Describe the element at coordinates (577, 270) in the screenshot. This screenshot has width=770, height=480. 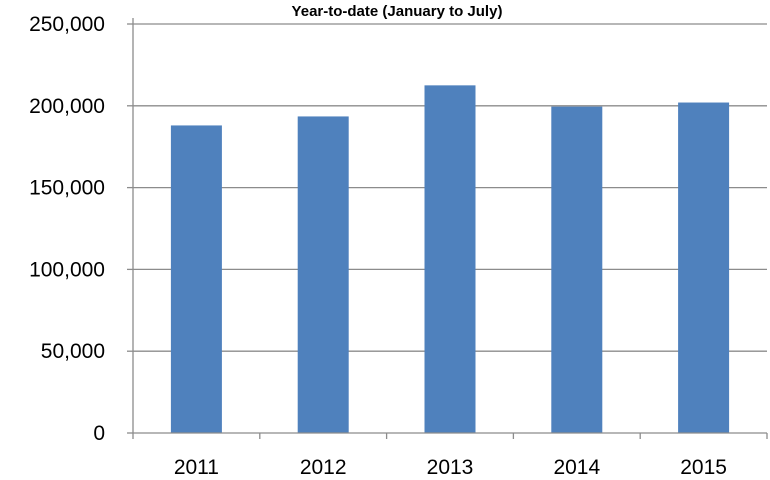
I see `bar-2014` at that location.